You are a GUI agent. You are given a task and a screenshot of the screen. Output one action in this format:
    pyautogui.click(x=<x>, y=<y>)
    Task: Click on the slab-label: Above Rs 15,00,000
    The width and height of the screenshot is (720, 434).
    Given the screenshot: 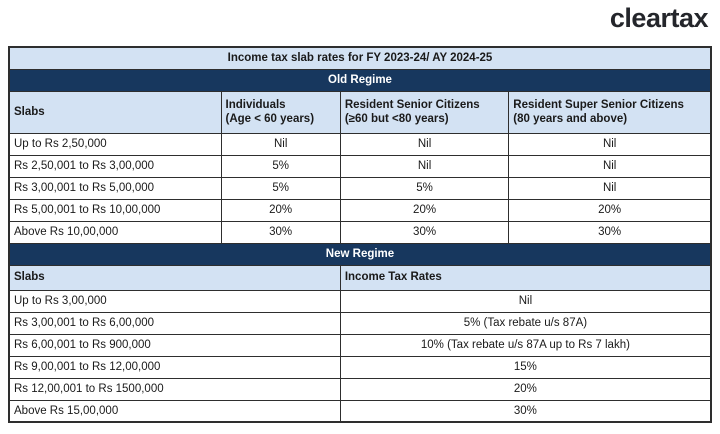 What is the action you would take?
    pyautogui.click(x=174, y=411)
    